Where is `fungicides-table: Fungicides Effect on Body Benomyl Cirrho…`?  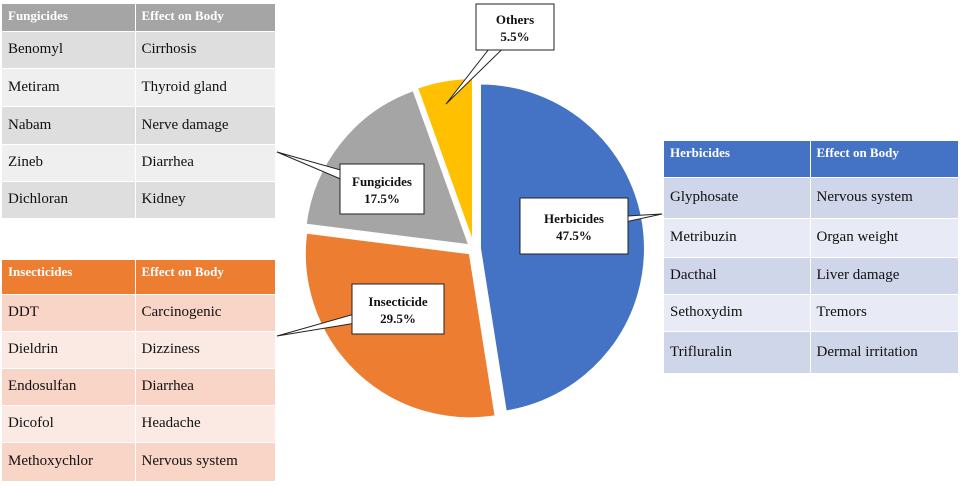 fungicides-table: Fungicides Effect on Body Benomyl Cirrho… is located at coordinates (138, 111).